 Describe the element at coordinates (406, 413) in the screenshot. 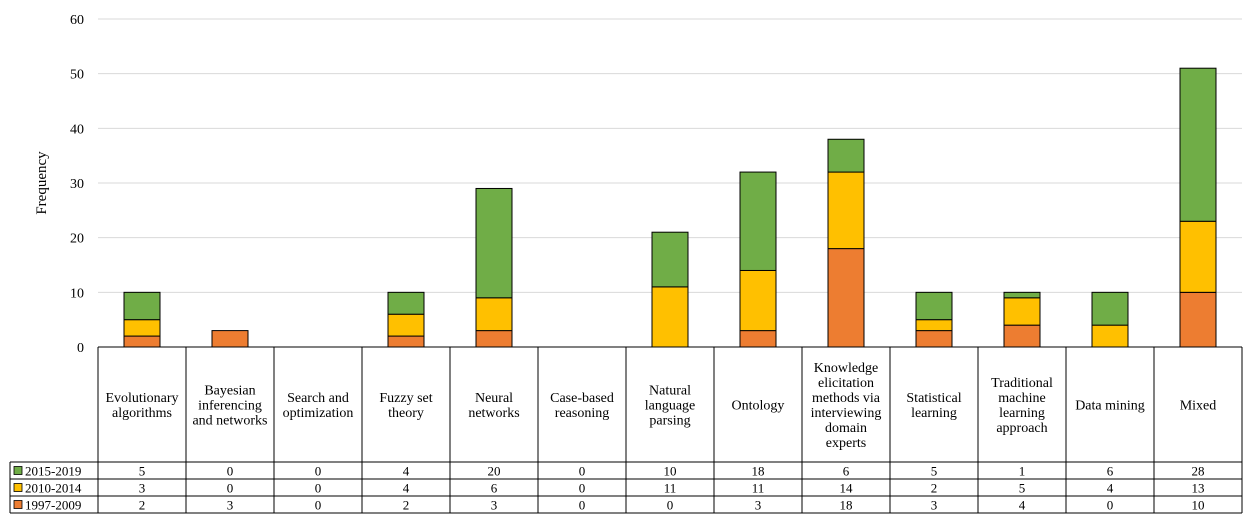

I see `category-label-line: theory` at that location.